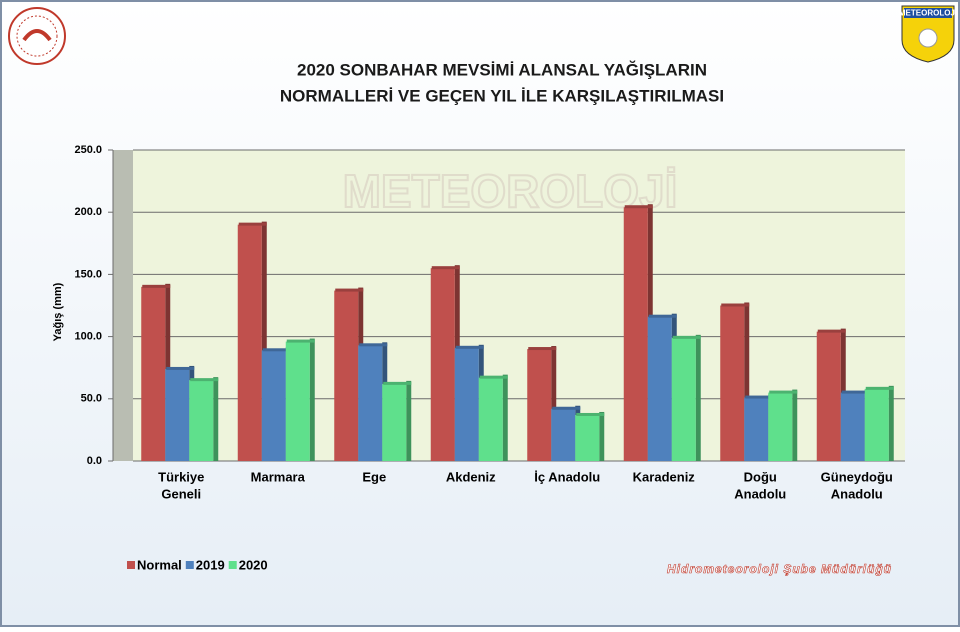  I want to click on footer: Hidrometeoroloji Şube Müdürlüğü, so click(779, 569).